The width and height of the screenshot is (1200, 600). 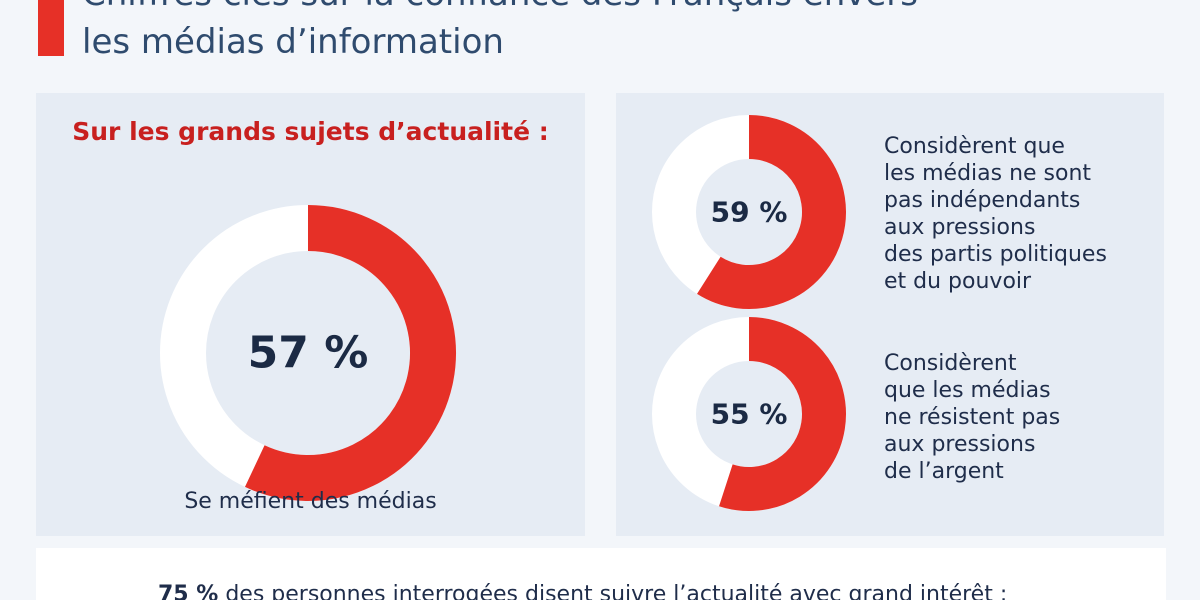 I want to click on left-panel-caption: Se méfient des médias, so click(x=310, y=501).